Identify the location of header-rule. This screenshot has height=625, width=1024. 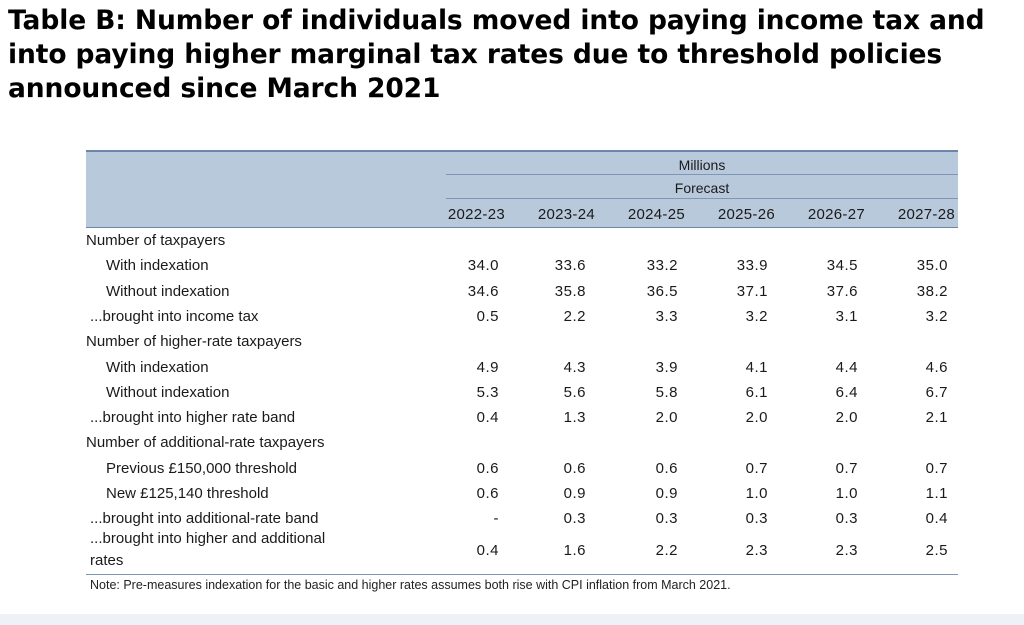
(522, 227).